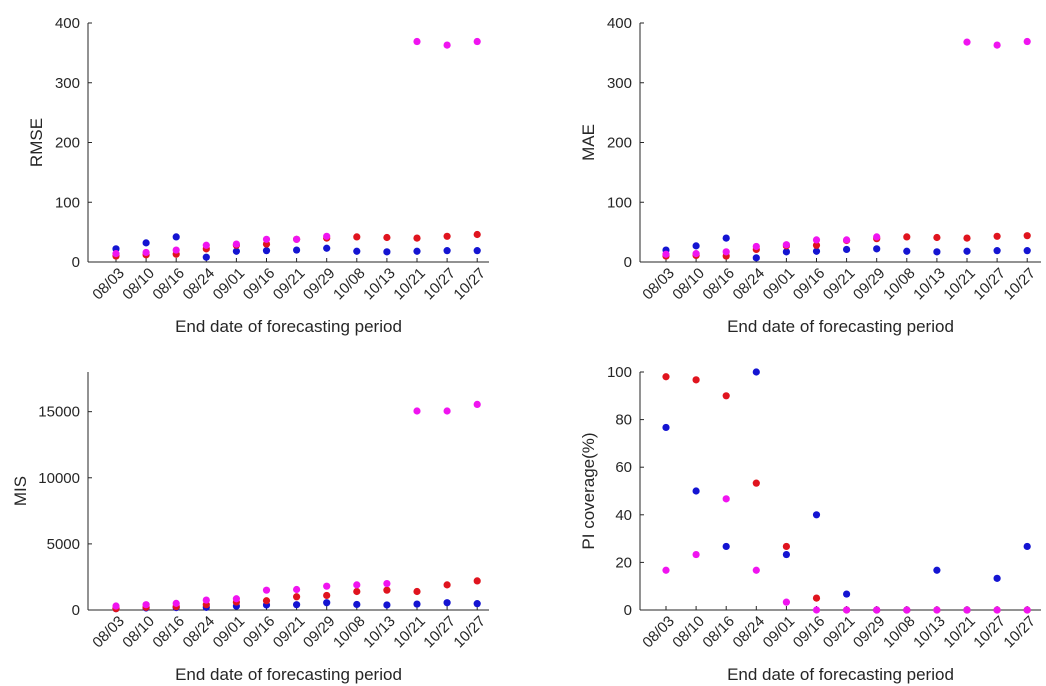 The image size is (1046, 686). What do you see at coordinates (619, 83) in the screenshot?
I see `y-tick-label: 300` at bounding box center [619, 83].